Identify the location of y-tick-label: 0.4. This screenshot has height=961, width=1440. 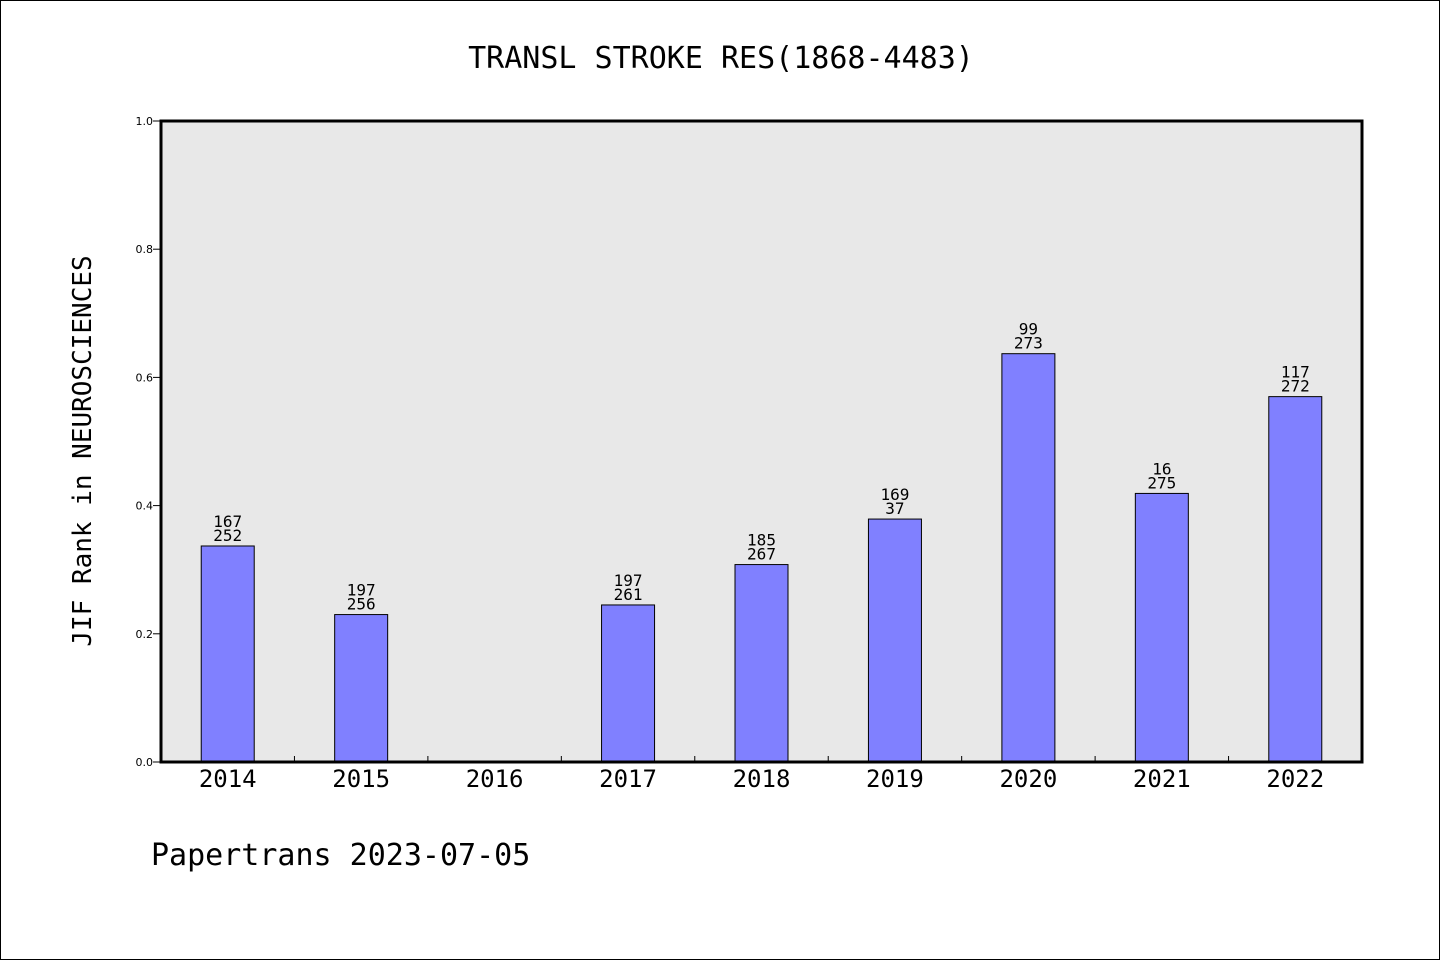
(145, 506).